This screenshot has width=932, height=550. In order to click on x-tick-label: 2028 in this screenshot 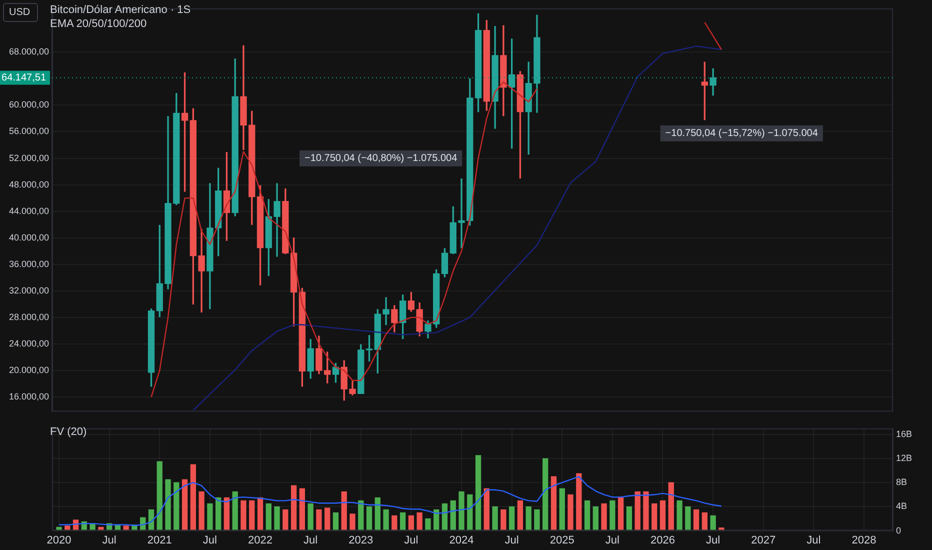, I will do `click(864, 540)`.